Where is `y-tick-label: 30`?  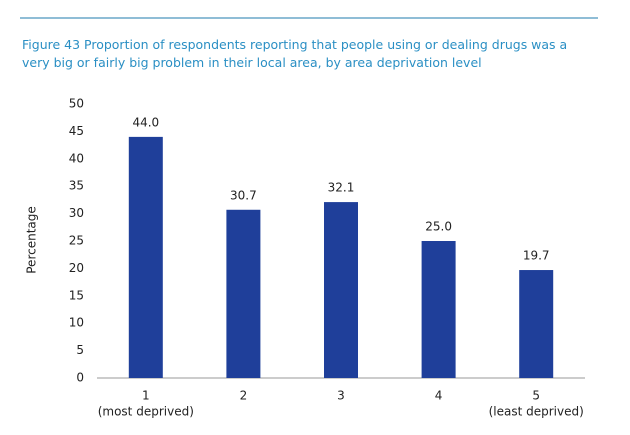 y-tick-label: 30 is located at coordinates (76, 213).